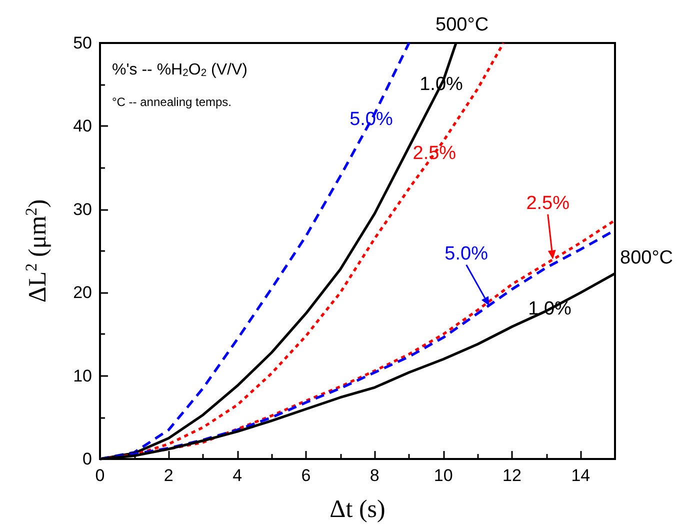  I want to click on x-tick-label: 12, so click(512, 475).